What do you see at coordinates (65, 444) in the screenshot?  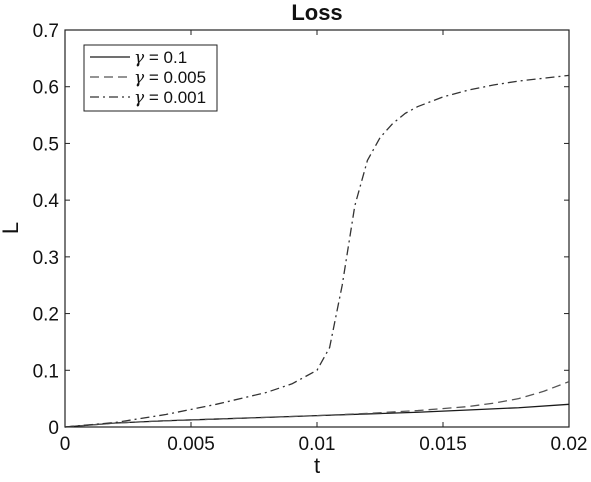 I see `x-tick-label: 0` at bounding box center [65, 444].